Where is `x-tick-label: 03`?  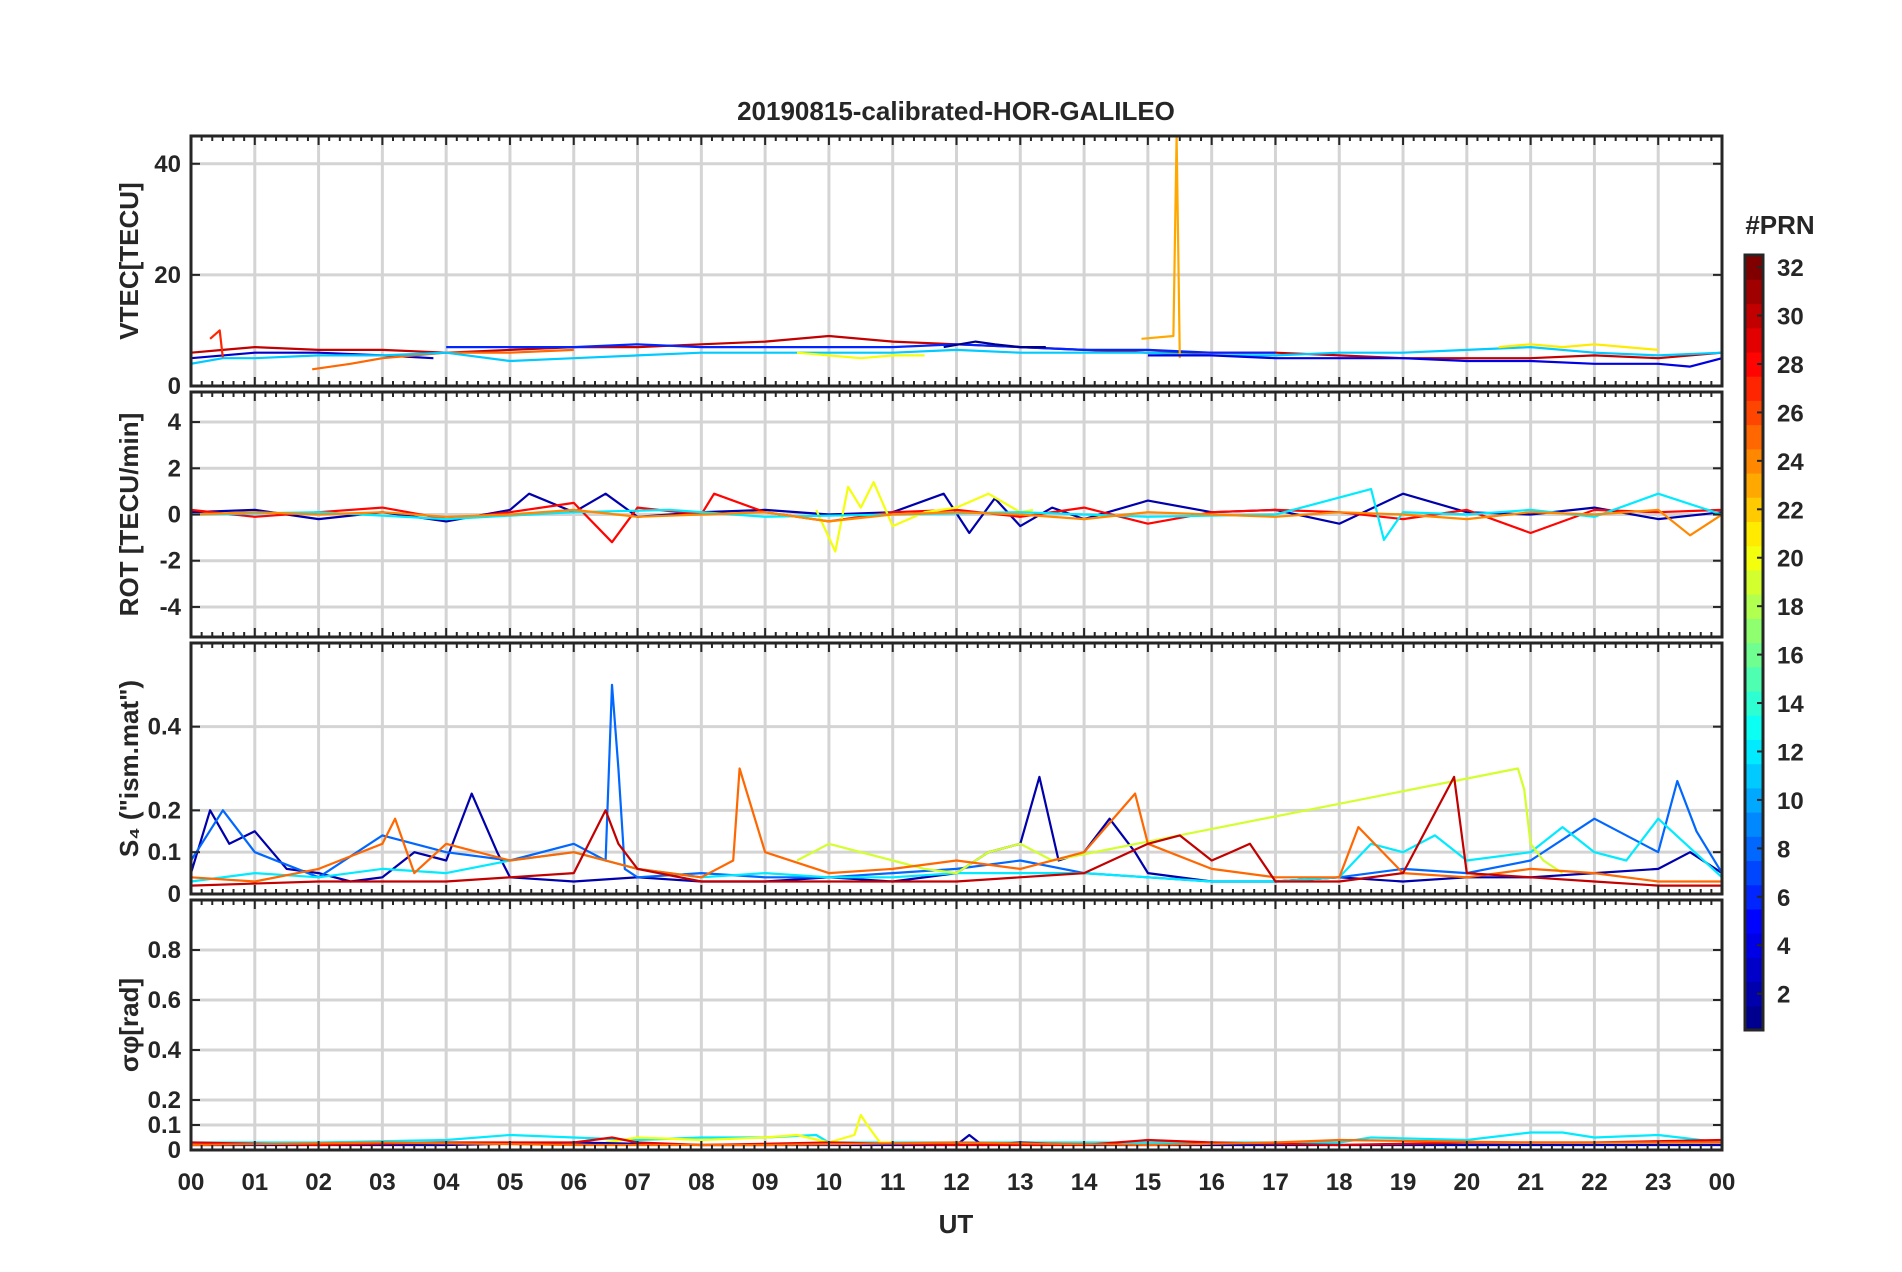
x-tick-label: 03 is located at coordinates (382, 1182).